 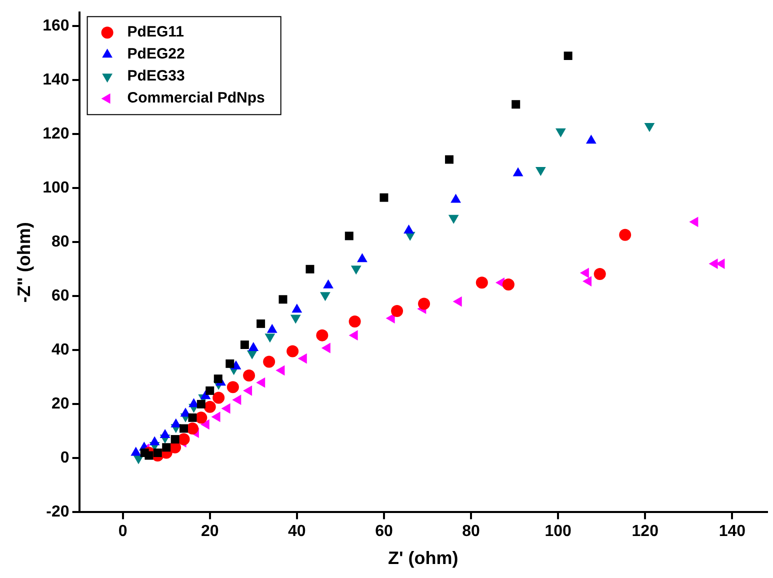 I want to click on y-tick-label: 120, so click(x=56, y=134).